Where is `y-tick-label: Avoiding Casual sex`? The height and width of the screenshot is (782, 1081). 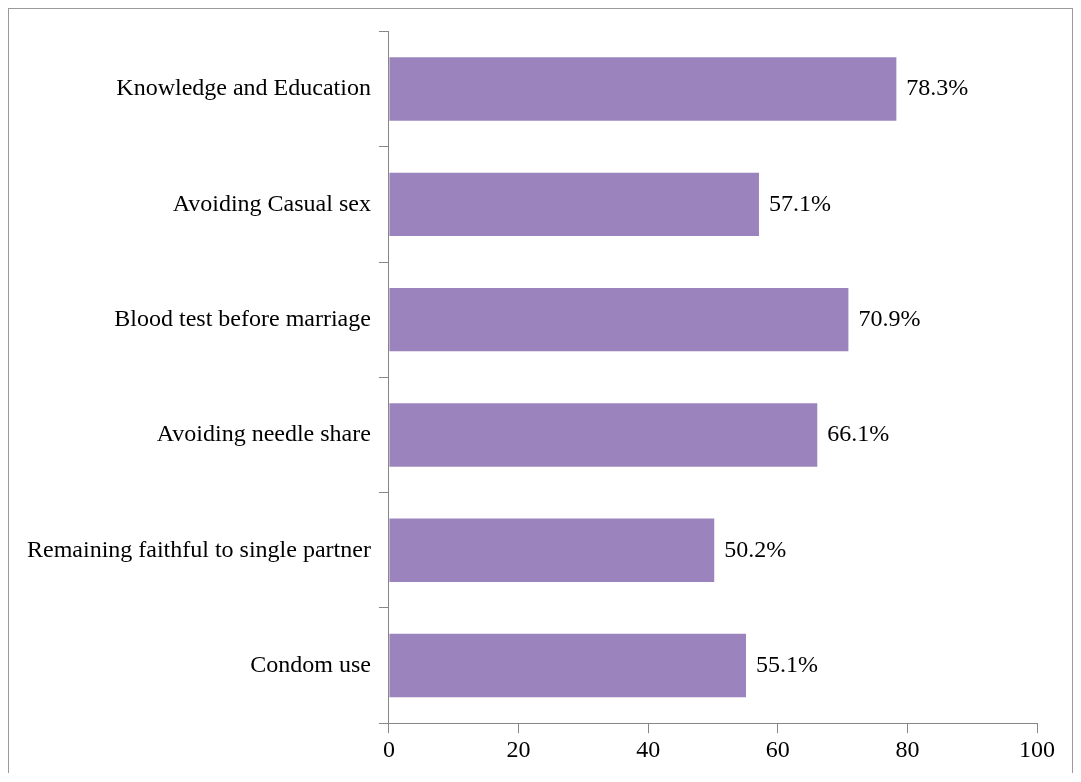
y-tick-label: Avoiding Casual sex is located at coordinates (271, 202).